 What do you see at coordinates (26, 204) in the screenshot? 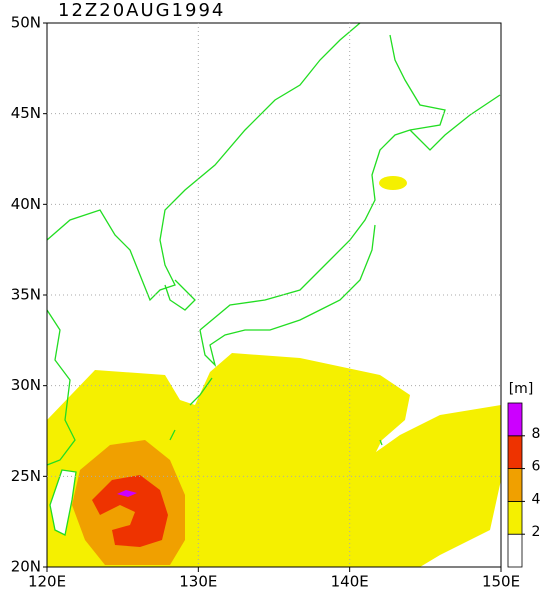
I see `y-tick-label: 40N` at bounding box center [26, 204].